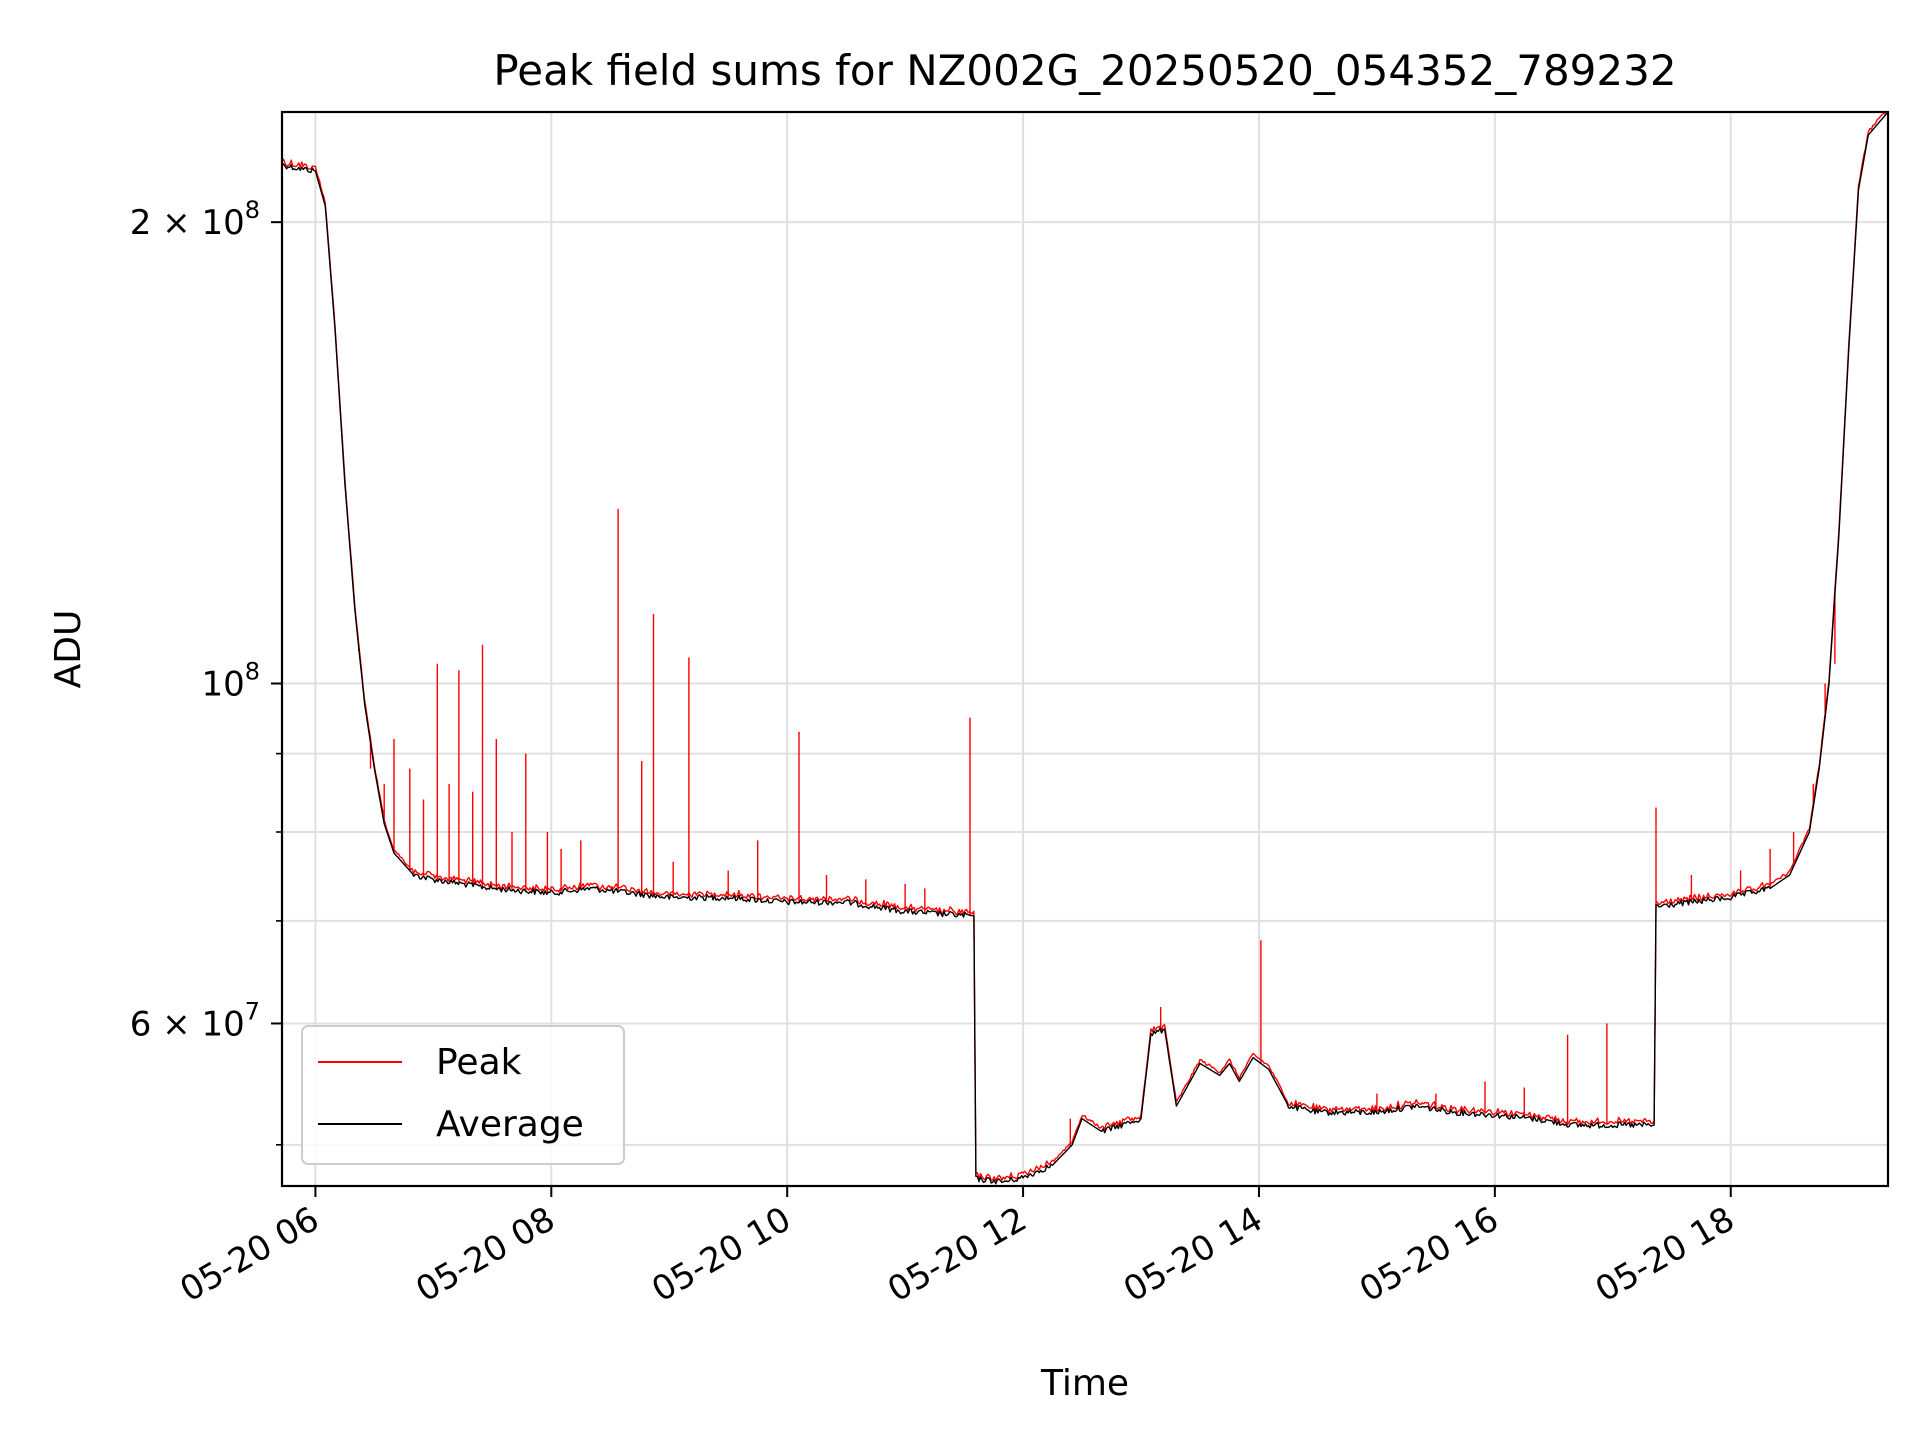 This screenshot has height=1440, width=1920. I want to click on y-axis-label: ADU, so click(68, 649).